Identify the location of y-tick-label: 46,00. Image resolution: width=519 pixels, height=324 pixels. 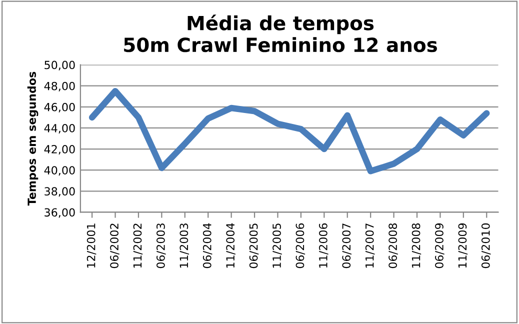
(59, 107).